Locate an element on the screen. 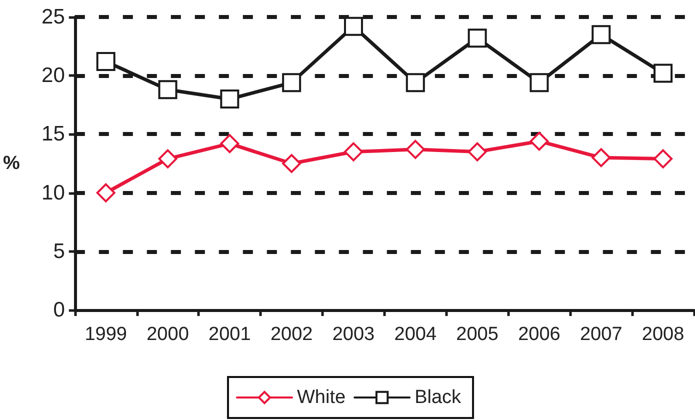  x-tick-label: 2005 is located at coordinates (477, 334).